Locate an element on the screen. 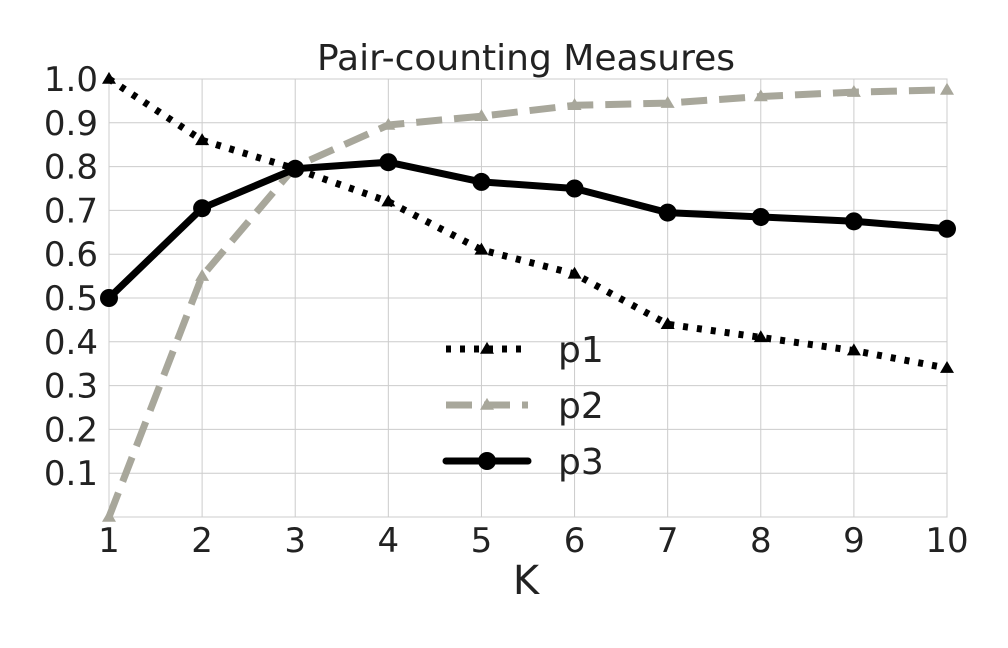  legend-marker-p2 is located at coordinates (487, 403).